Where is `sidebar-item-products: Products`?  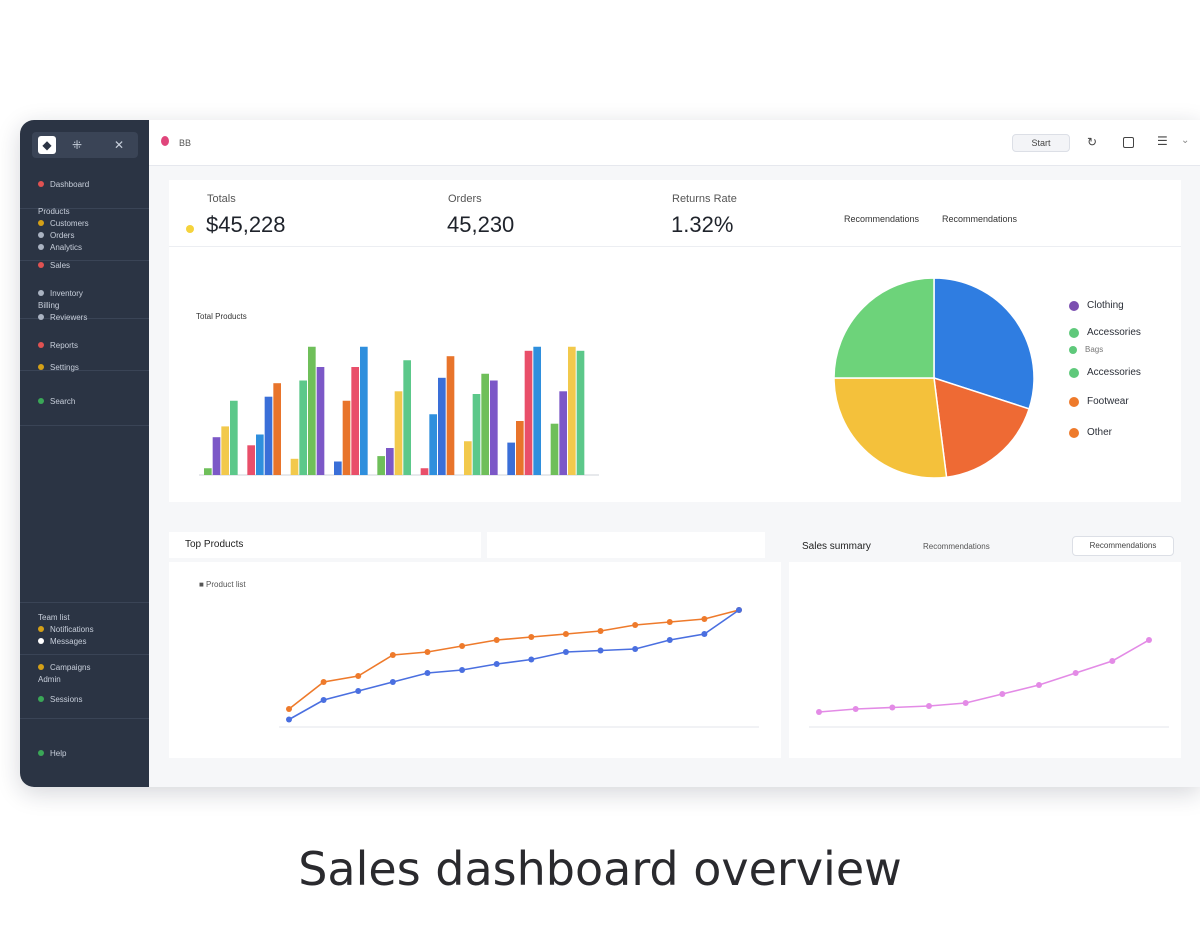
sidebar-item-products: Products is located at coordinates (54, 211).